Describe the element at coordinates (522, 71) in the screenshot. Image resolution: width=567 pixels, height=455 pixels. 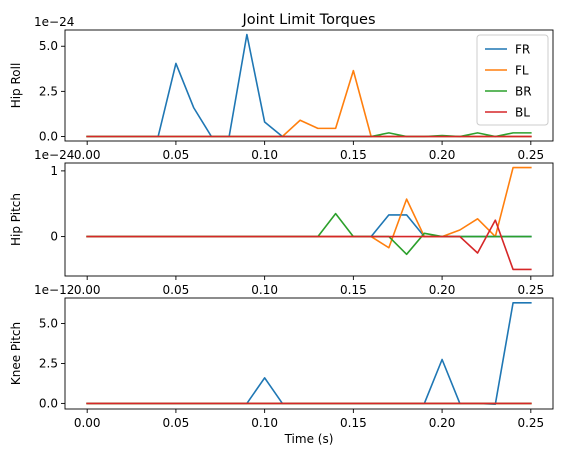
I see `legend-label-fl: FL` at that location.